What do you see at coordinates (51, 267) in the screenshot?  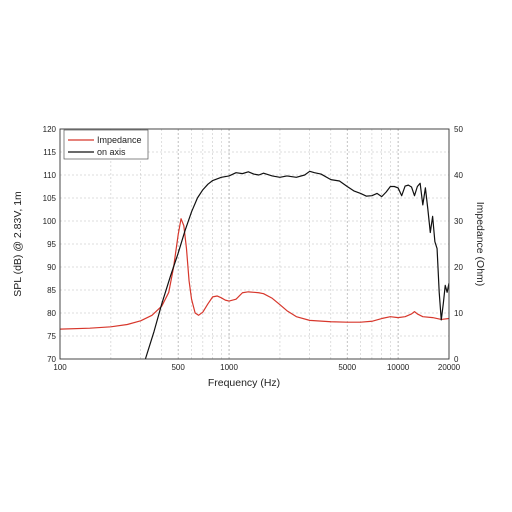 I see `y-left-tick-label: 90` at bounding box center [51, 267].